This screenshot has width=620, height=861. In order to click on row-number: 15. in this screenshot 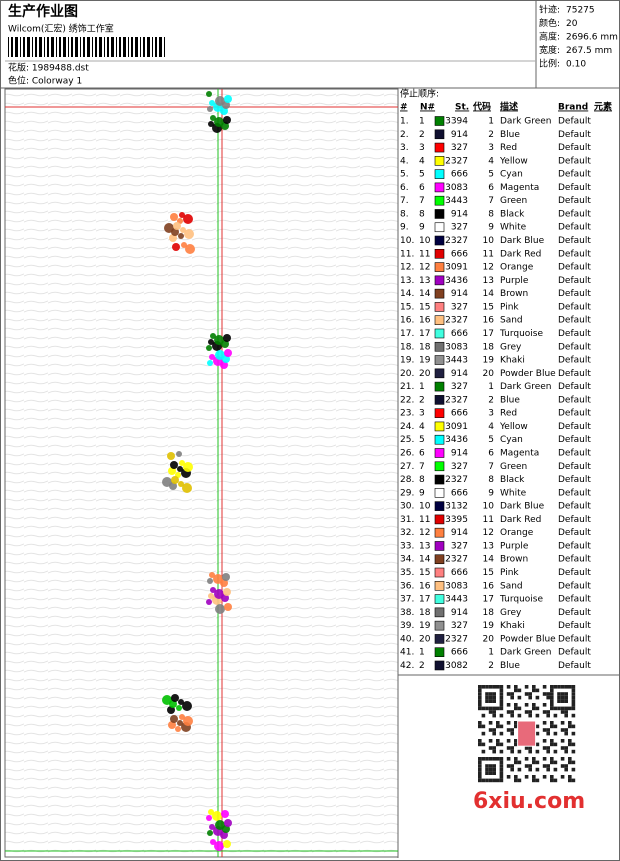, I will do `click(407, 307)`.